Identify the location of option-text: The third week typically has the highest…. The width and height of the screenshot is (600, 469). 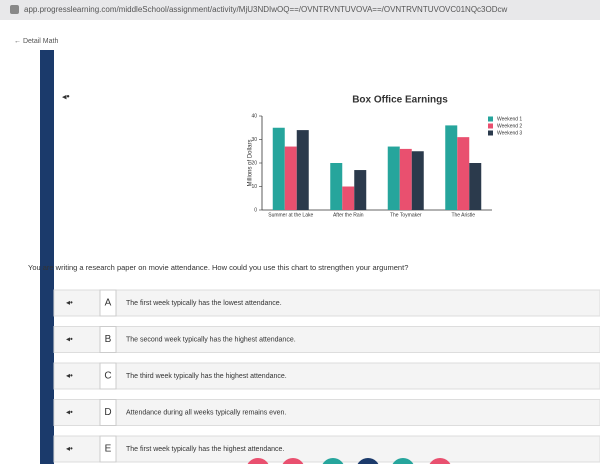
(206, 376).